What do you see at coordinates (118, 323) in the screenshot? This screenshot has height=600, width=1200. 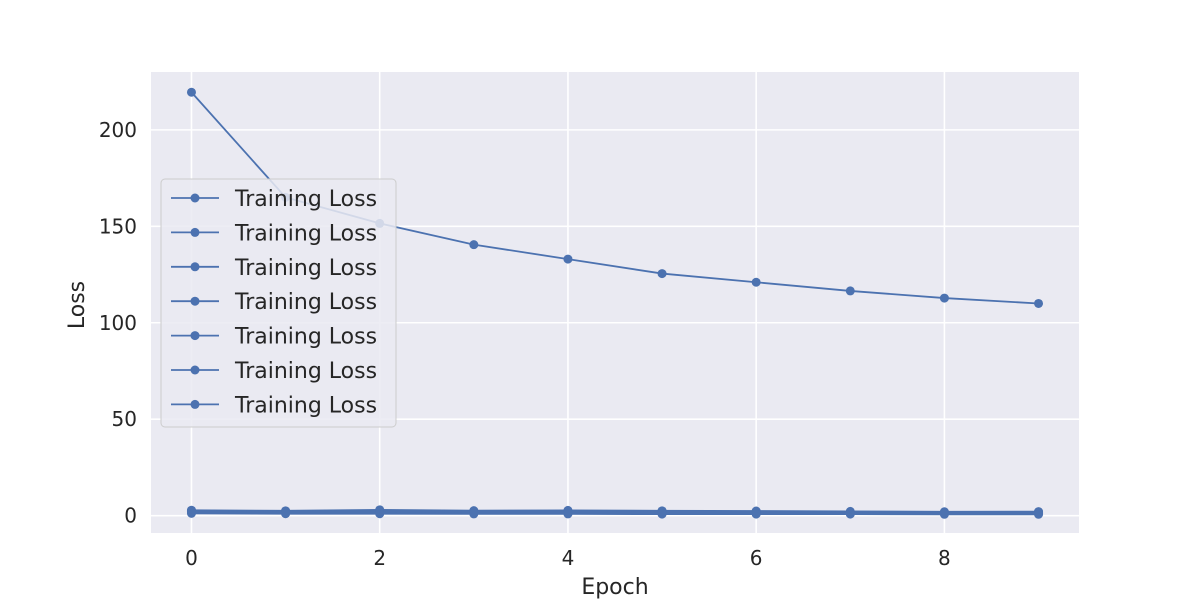 I see `y-tick-label: 100` at bounding box center [118, 323].